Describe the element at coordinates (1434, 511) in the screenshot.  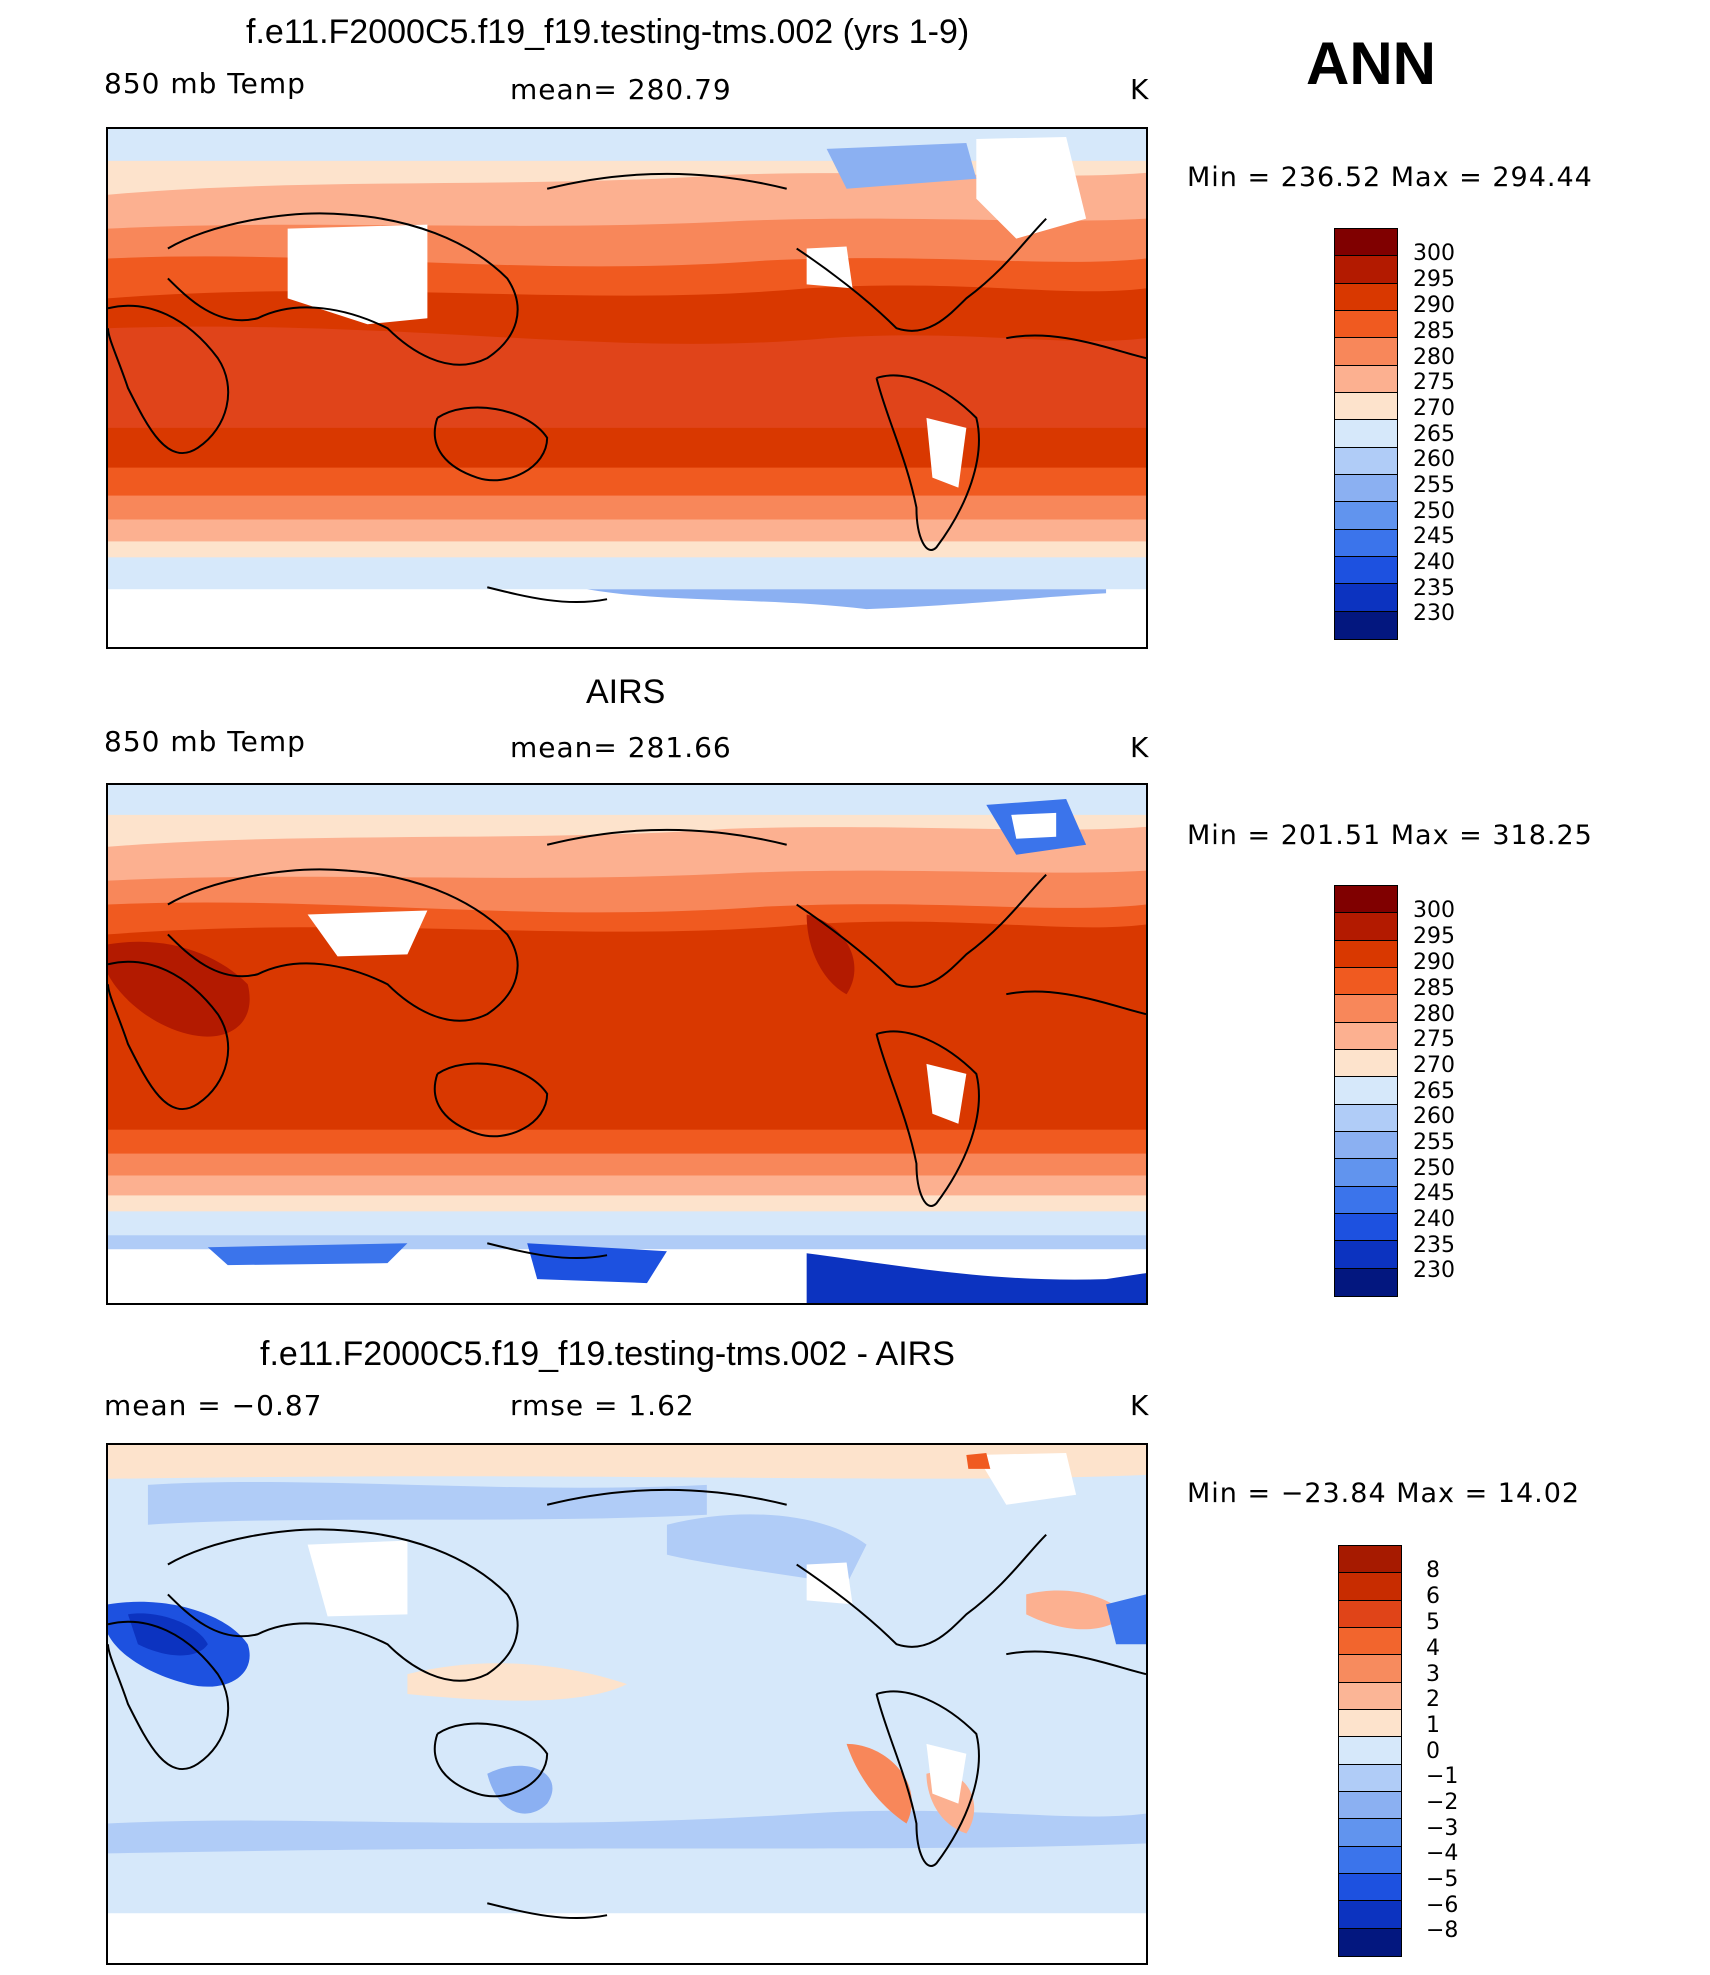
I see `colorbar-tick-label: 250` at that location.